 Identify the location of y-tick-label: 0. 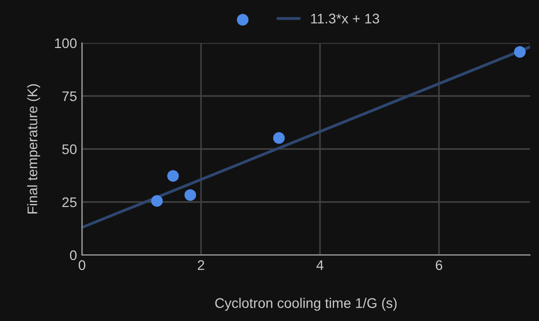
(73, 255).